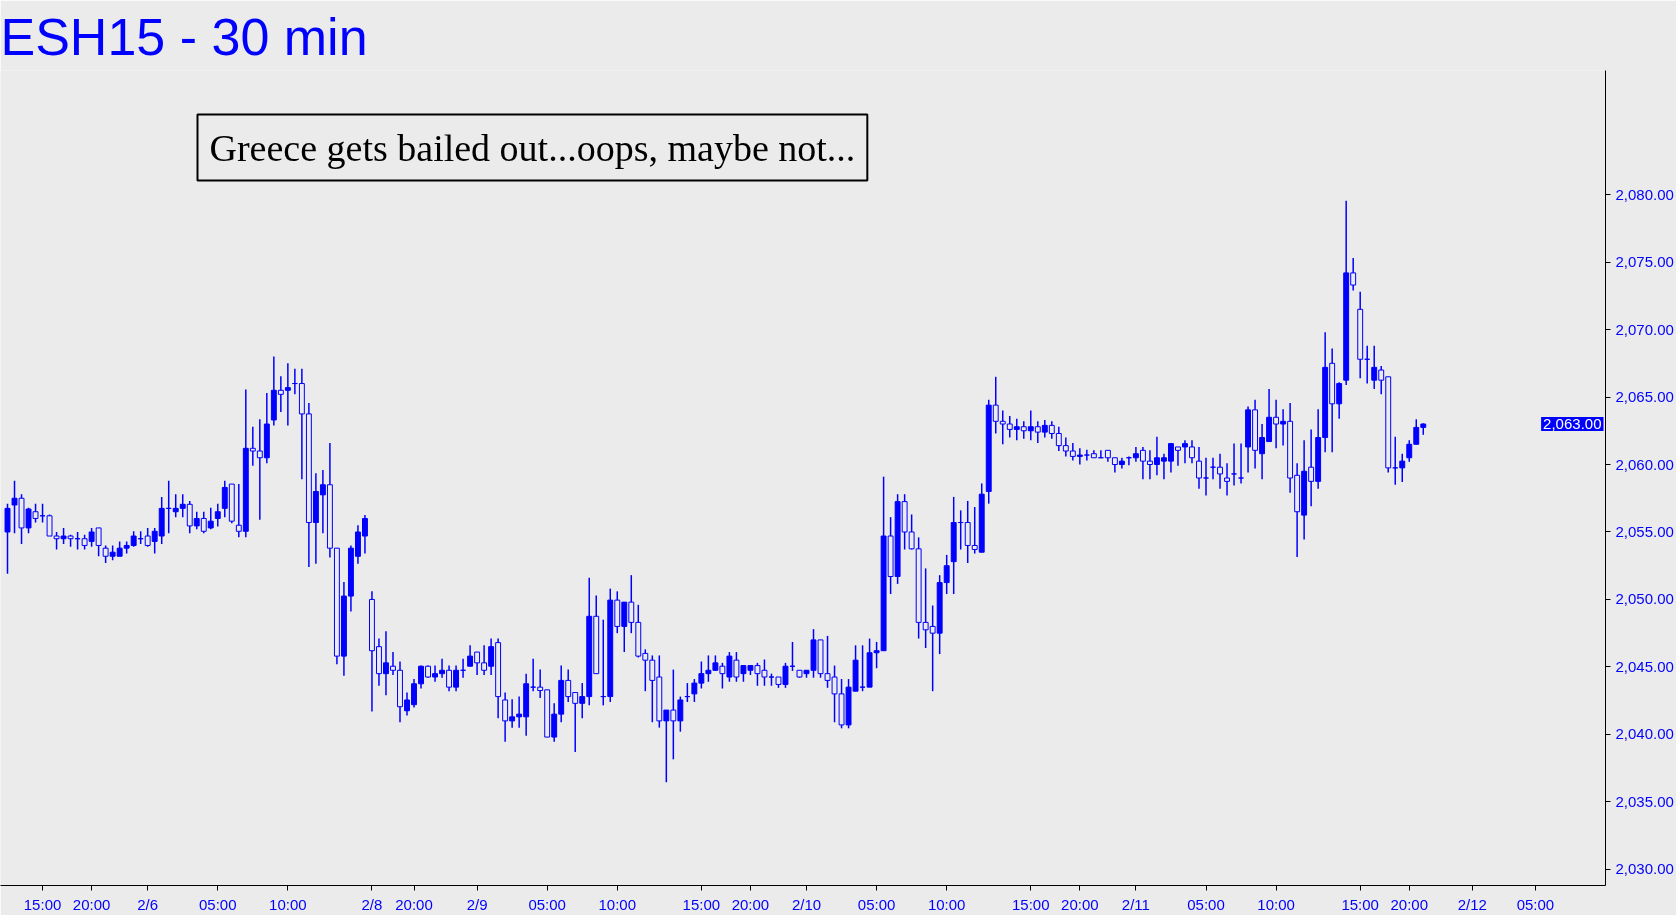 This screenshot has width=1676, height=920. What do you see at coordinates (806, 904) in the screenshot?
I see `x-tick-label: 2/10` at bounding box center [806, 904].